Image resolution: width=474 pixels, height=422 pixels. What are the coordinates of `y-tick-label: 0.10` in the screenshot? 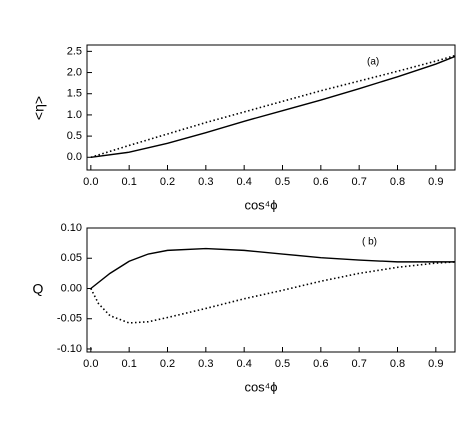 It's located at (71, 228).